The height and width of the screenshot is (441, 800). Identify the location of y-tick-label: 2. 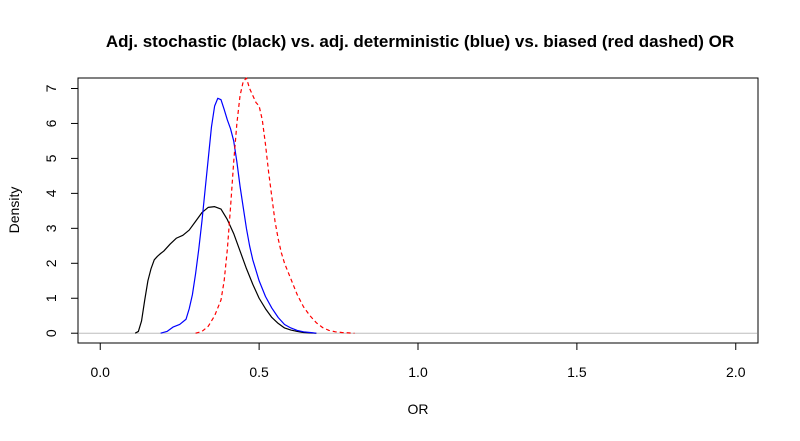
(51, 263).